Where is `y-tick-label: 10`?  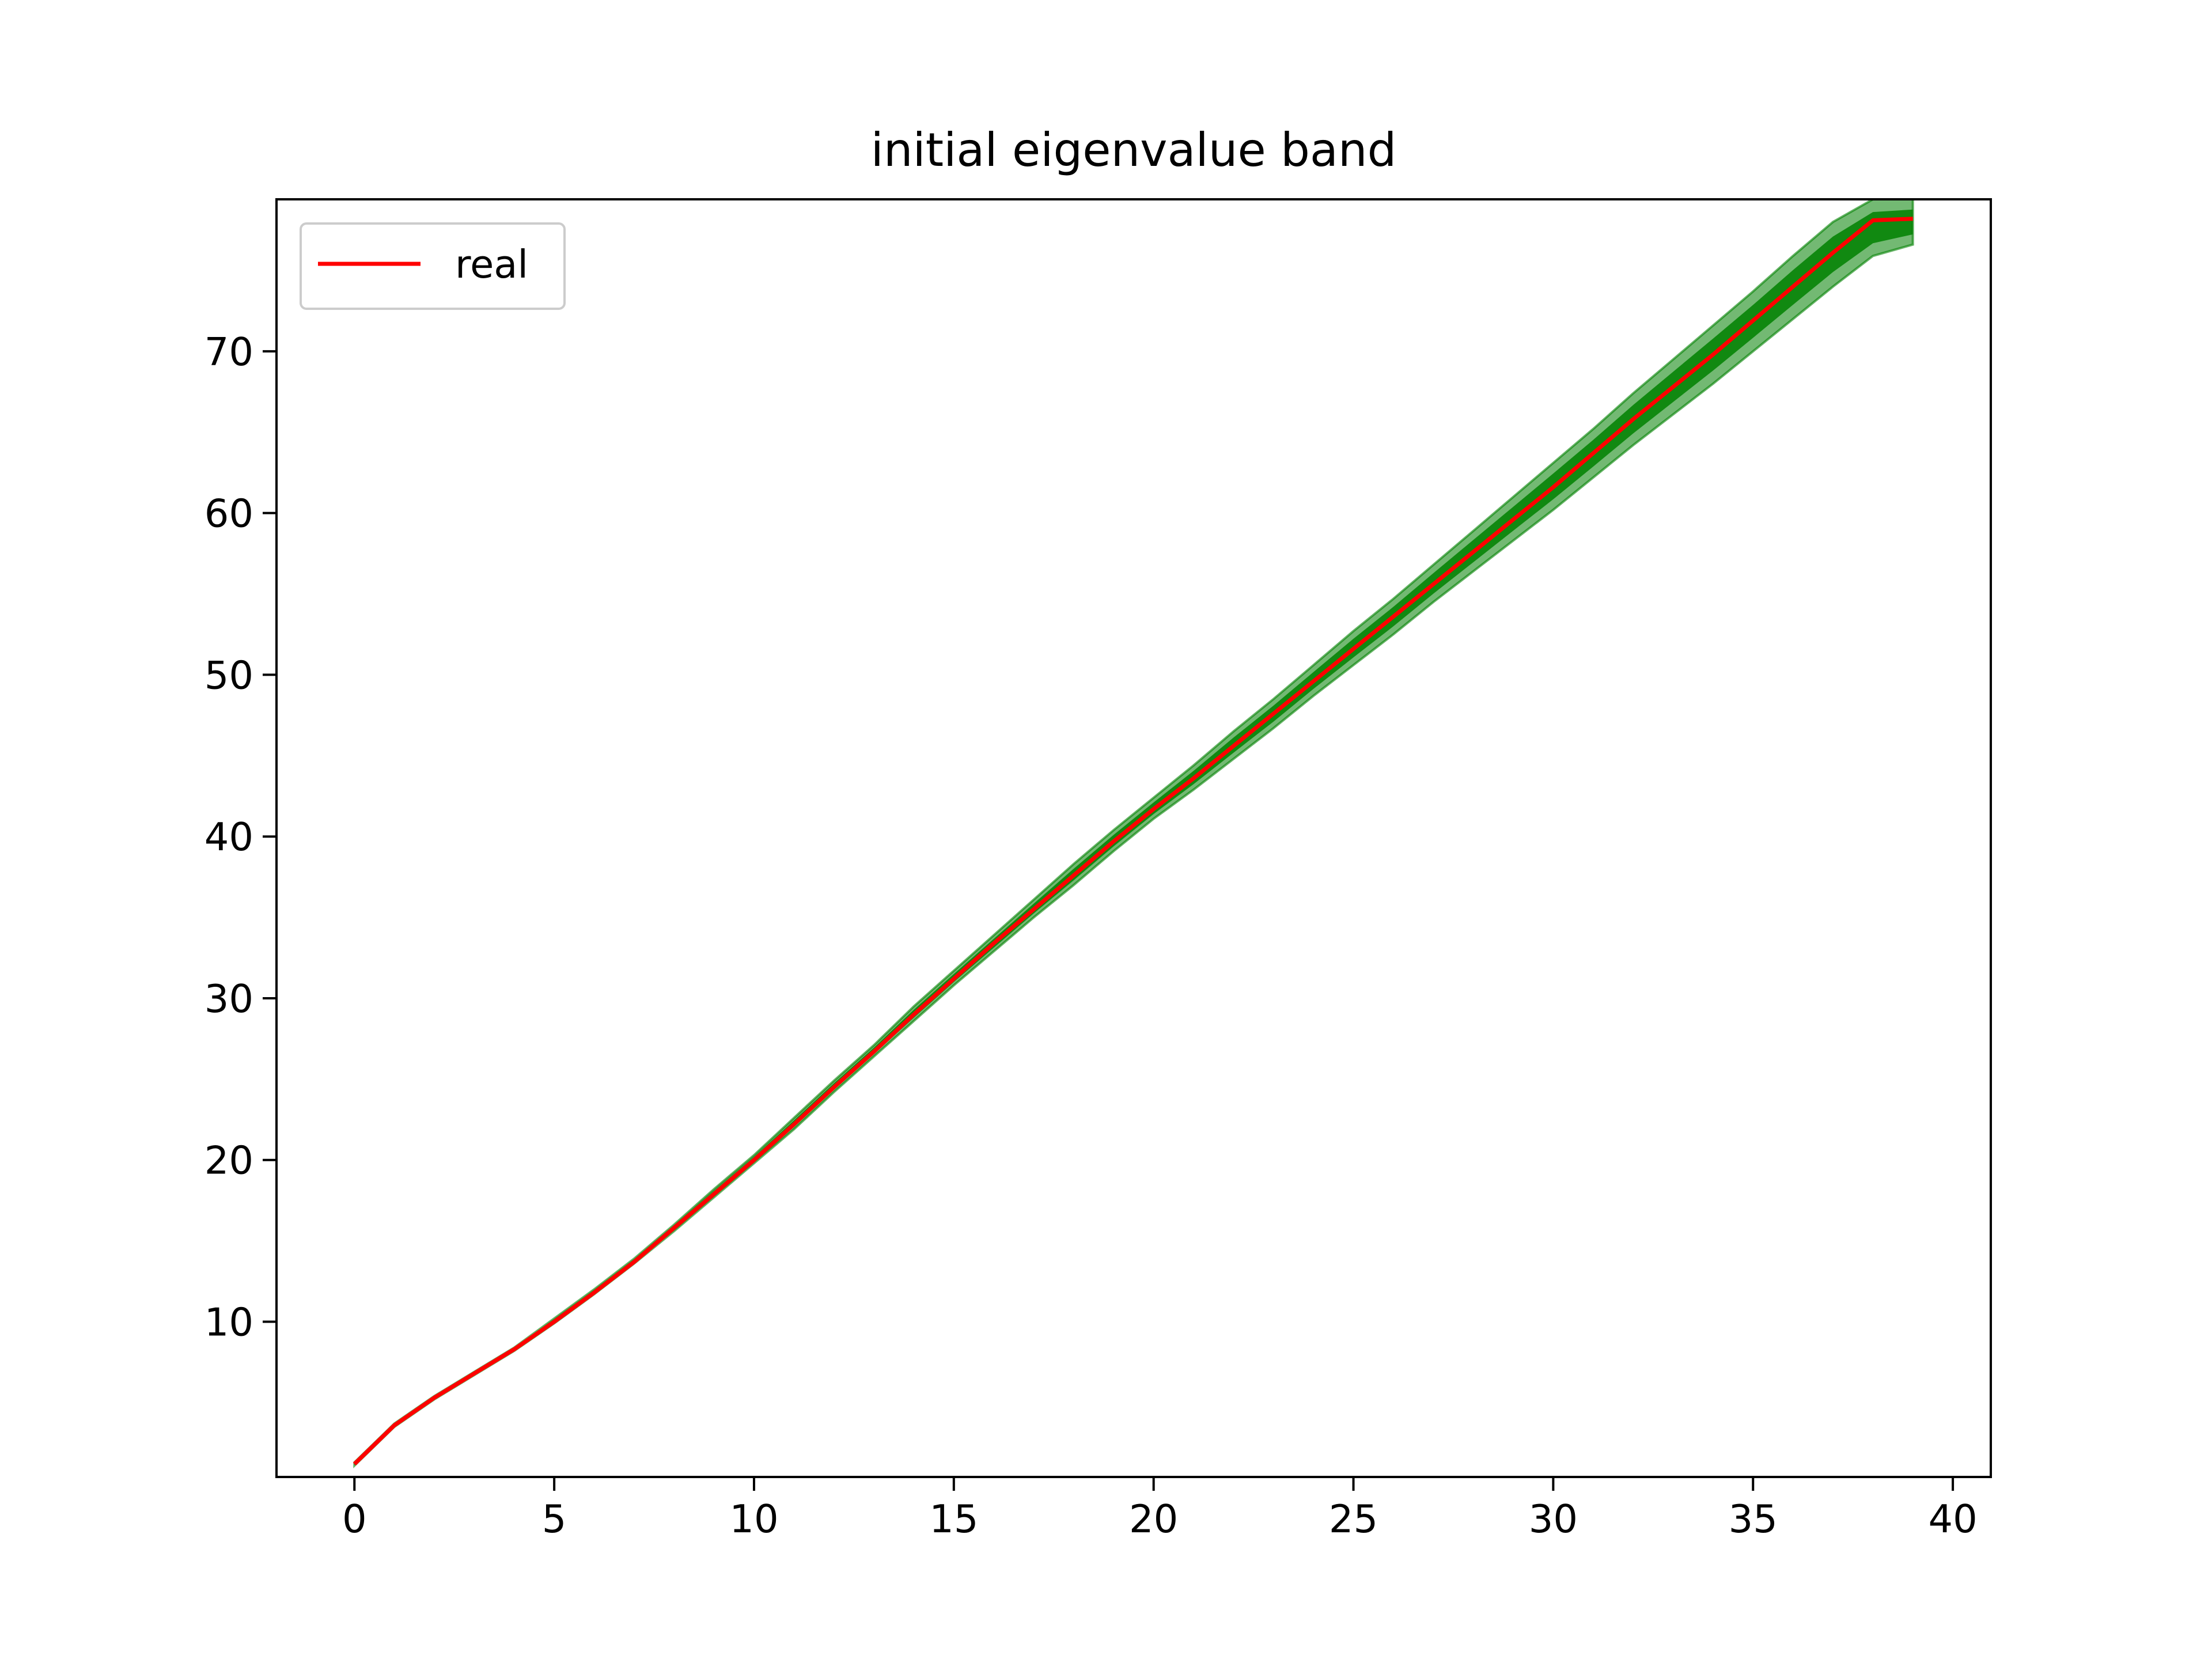
y-tick-label: 10 is located at coordinates (228, 1322).